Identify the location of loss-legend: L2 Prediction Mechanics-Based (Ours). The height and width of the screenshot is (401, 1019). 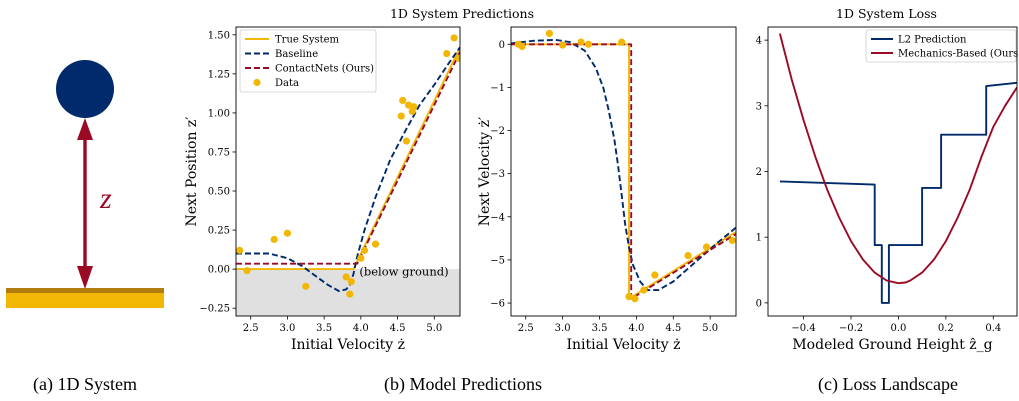
(942, 46).